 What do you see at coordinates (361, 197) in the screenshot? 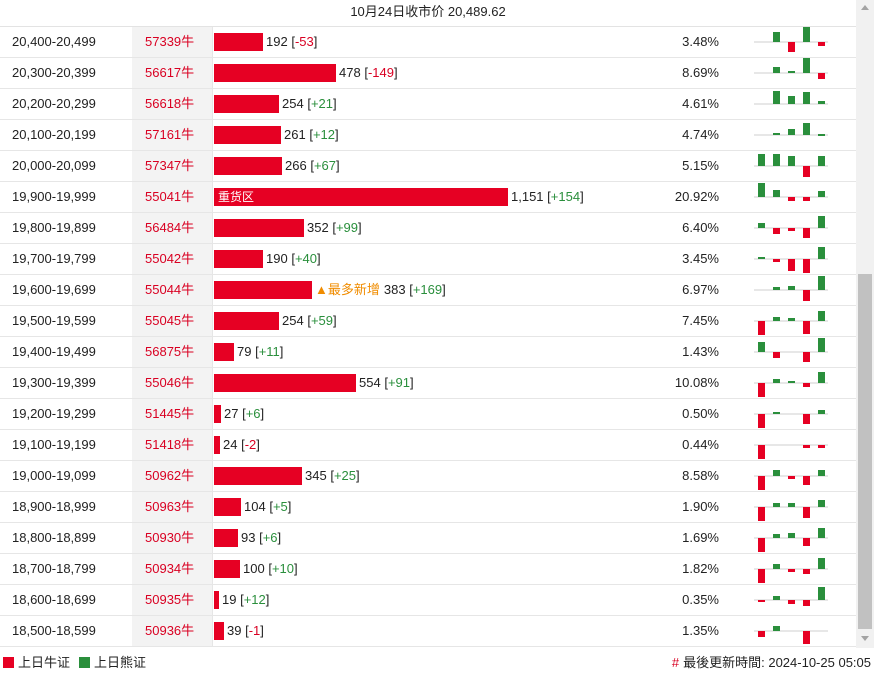
I see `outstanding-bar: 重货区` at bounding box center [361, 197].